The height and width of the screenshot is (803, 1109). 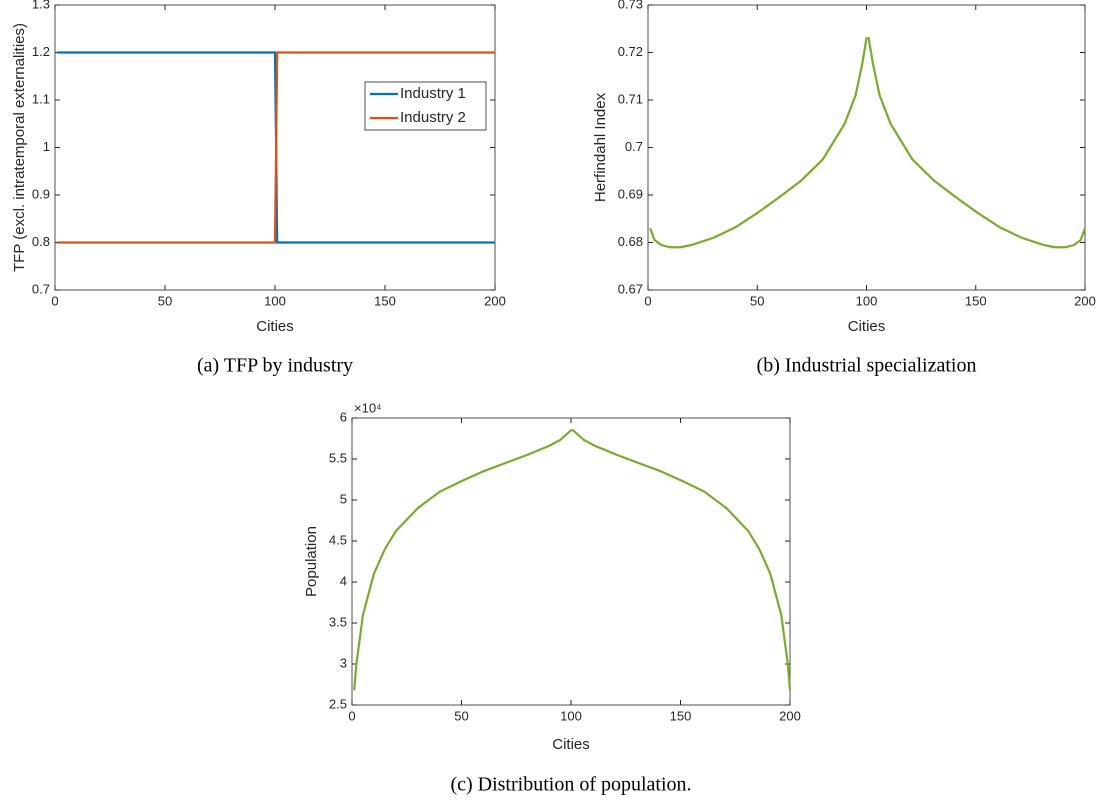 What do you see at coordinates (338, 457) in the screenshot?
I see `y-tick-label: 5.5` at bounding box center [338, 457].